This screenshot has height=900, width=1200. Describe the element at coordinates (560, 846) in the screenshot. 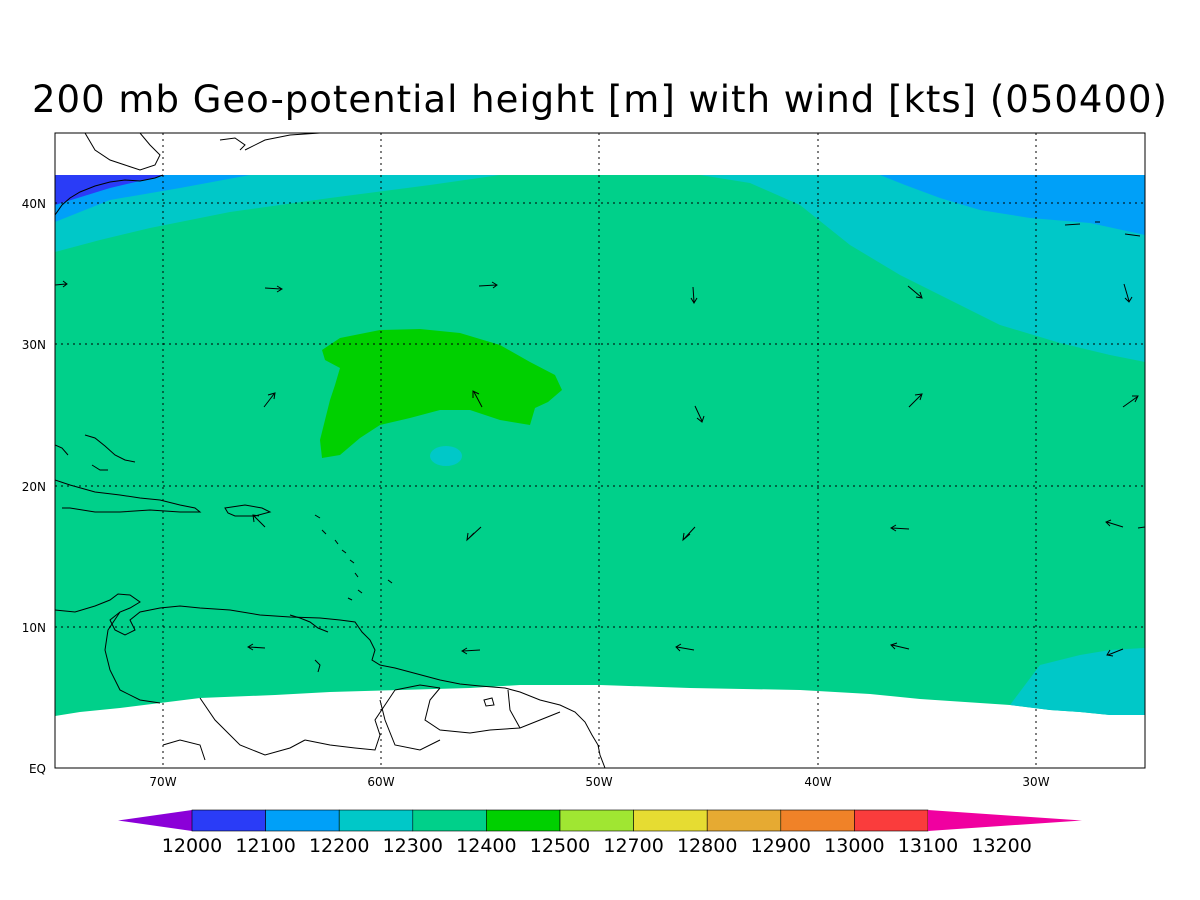

I see `colorbar-label: 12500` at that location.